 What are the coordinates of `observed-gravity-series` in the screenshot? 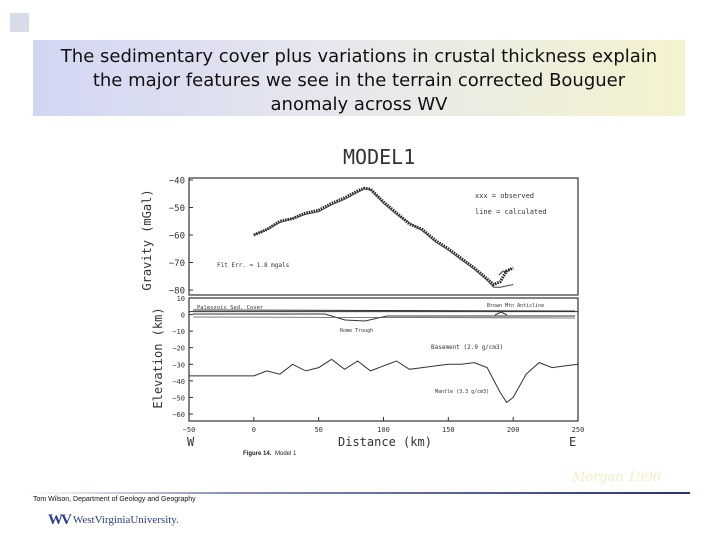 It's located at (383, 236).